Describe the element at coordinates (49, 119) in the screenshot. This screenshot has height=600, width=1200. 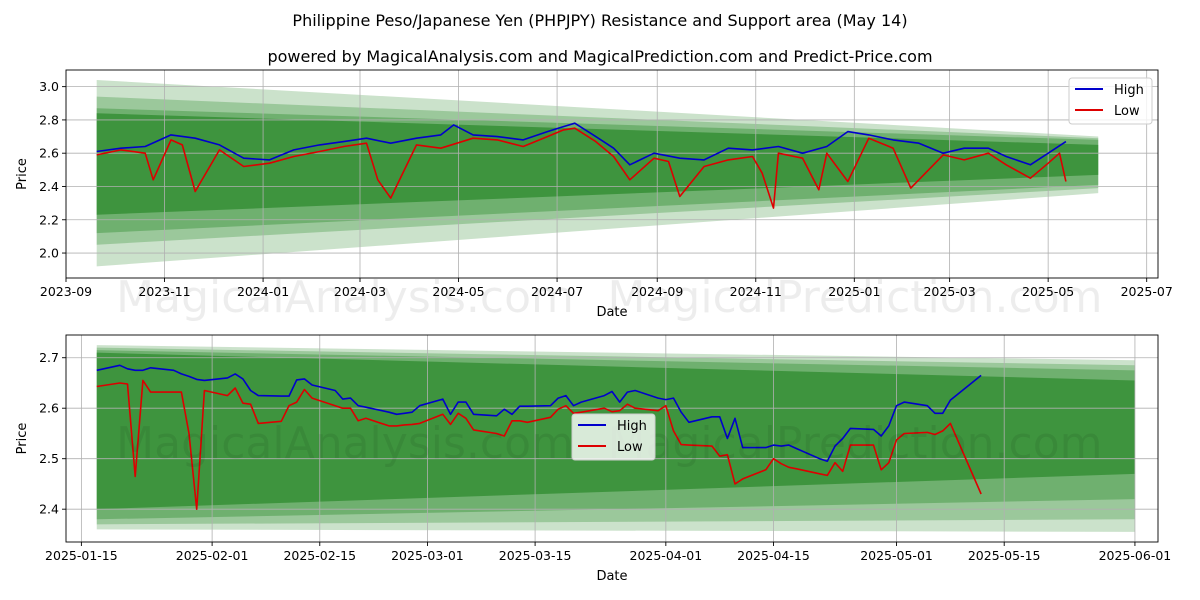
I see `y-tick-label: 2.8` at that location.